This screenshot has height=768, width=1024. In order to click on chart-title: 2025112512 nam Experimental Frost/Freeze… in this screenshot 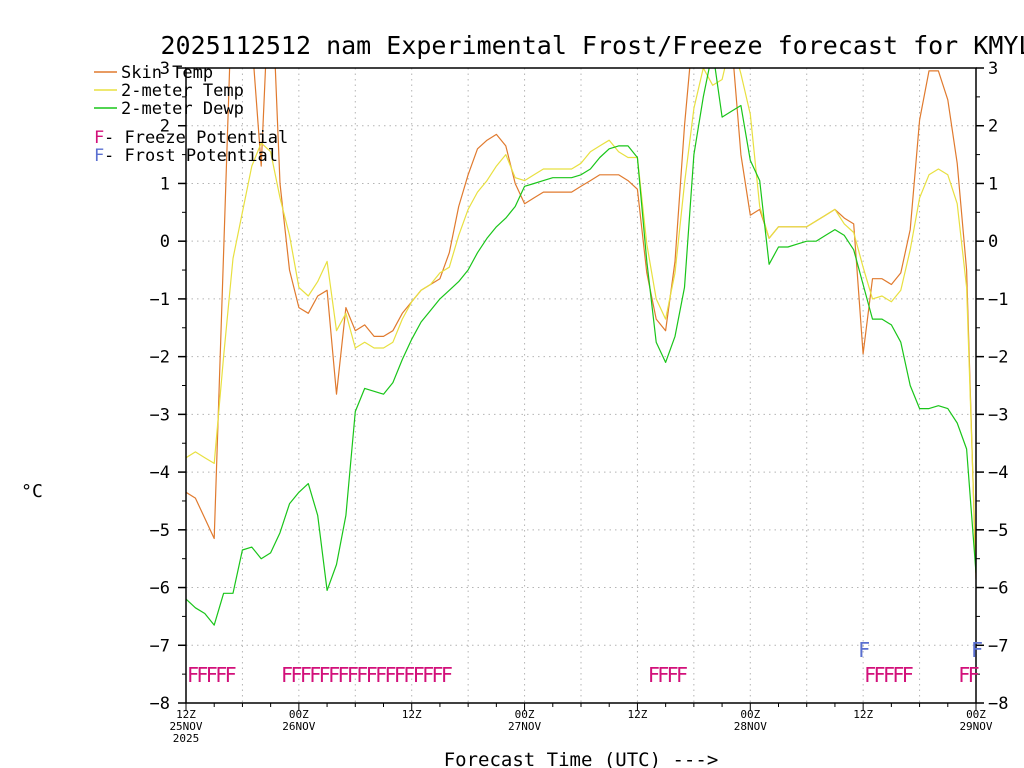, I will do `click(592, 45)`.